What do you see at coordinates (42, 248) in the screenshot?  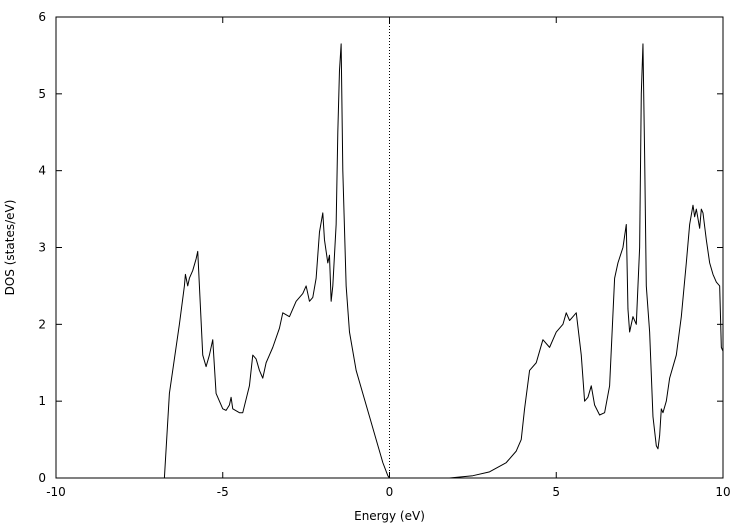 I see `y-tick-label: 3` at bounding box center [42, 248].